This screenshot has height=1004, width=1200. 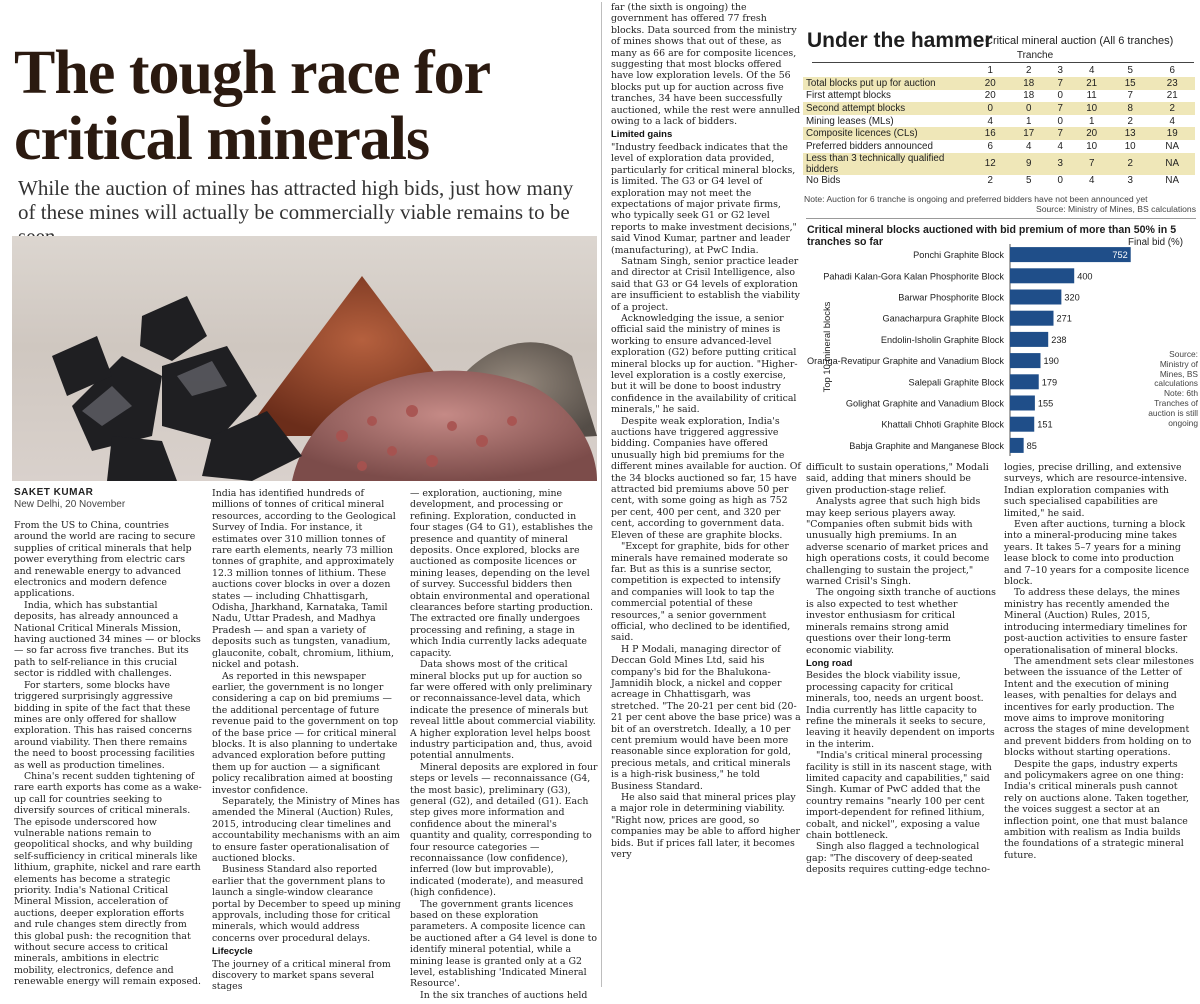 What do you see at coordinates (1091, 83) in the screenshot?
I see `table-cell: 21` at bounding box center [1091, 83].